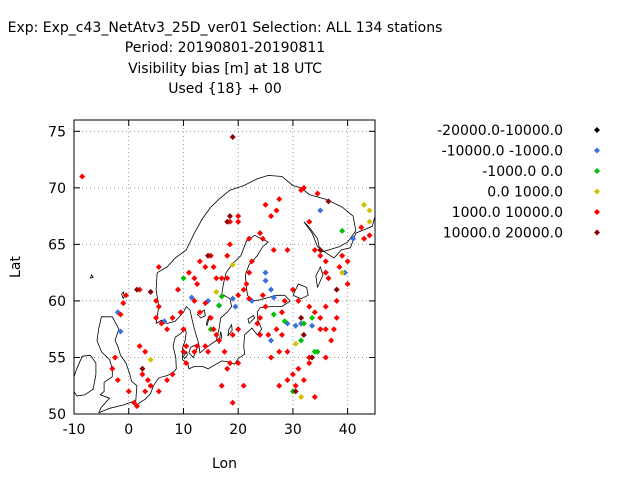 The width and height of the screenshot is (640, 480). What do you see at coordinates (128, 430) in the screenshot?
I see `x-tick-label: 0` at bounding box center [128, 430].